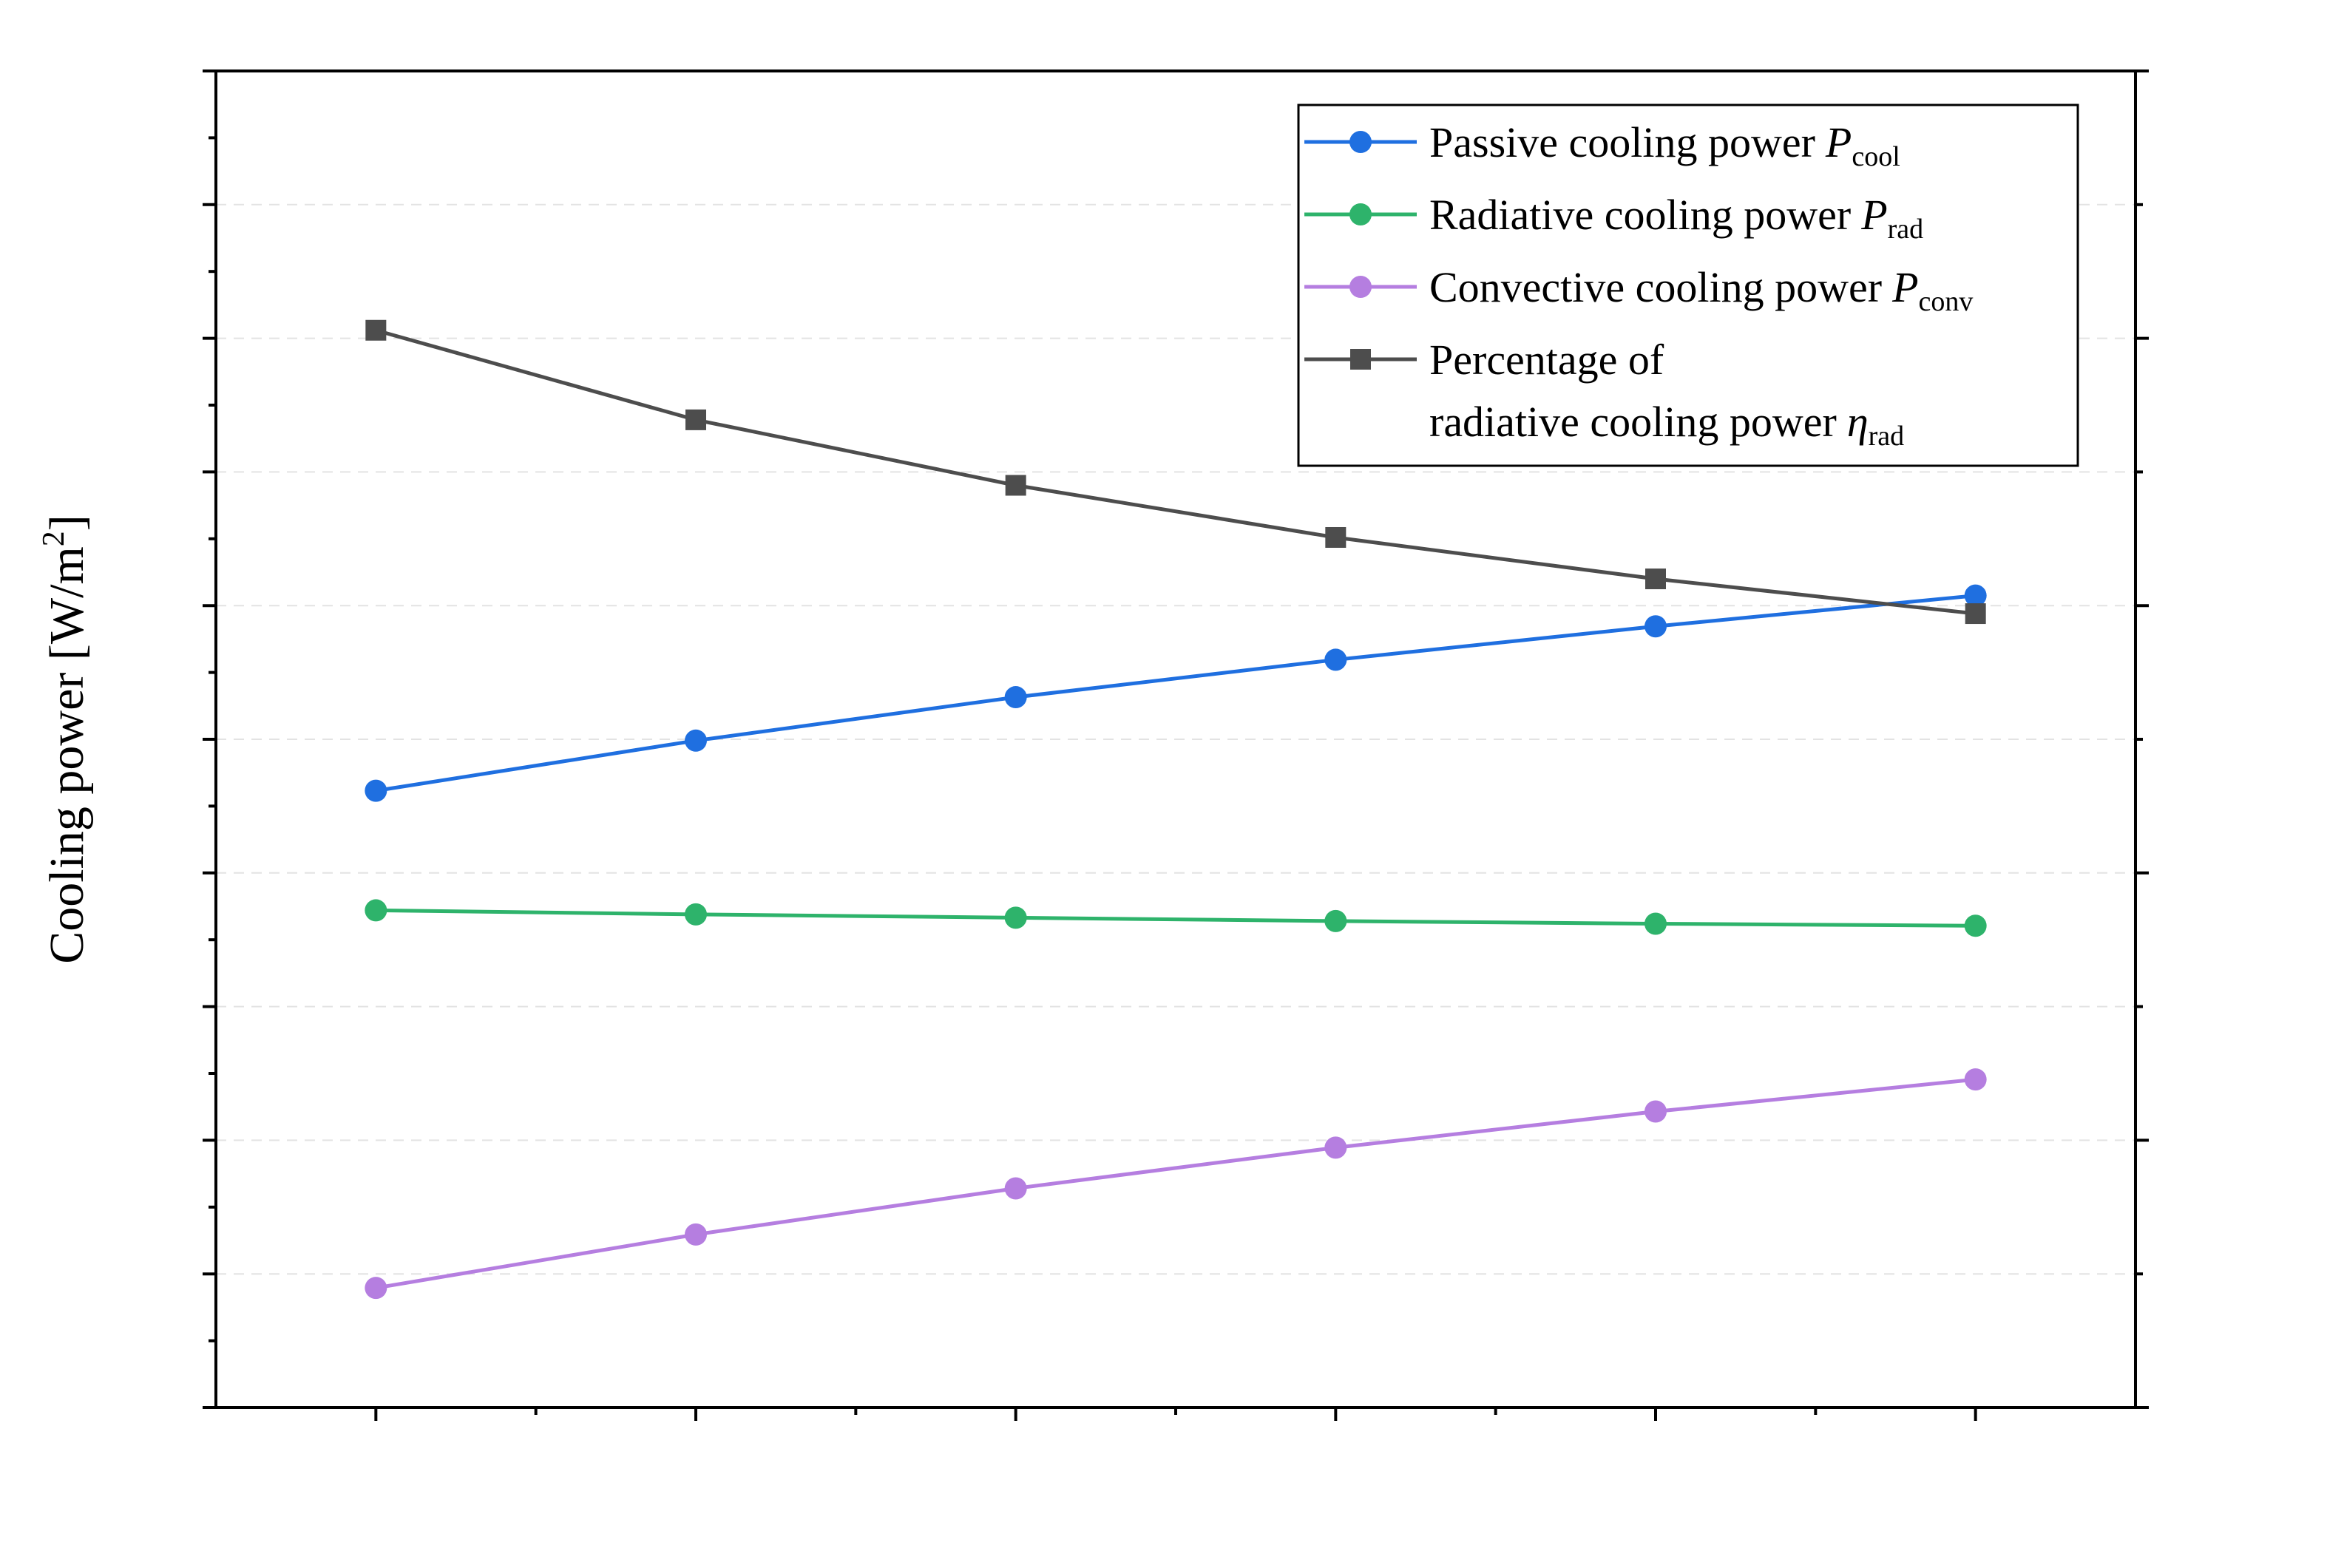 Image resolution: width=2327 pixels, height=1568 pixels. I want to click on legend-box, so click(1688, 285).